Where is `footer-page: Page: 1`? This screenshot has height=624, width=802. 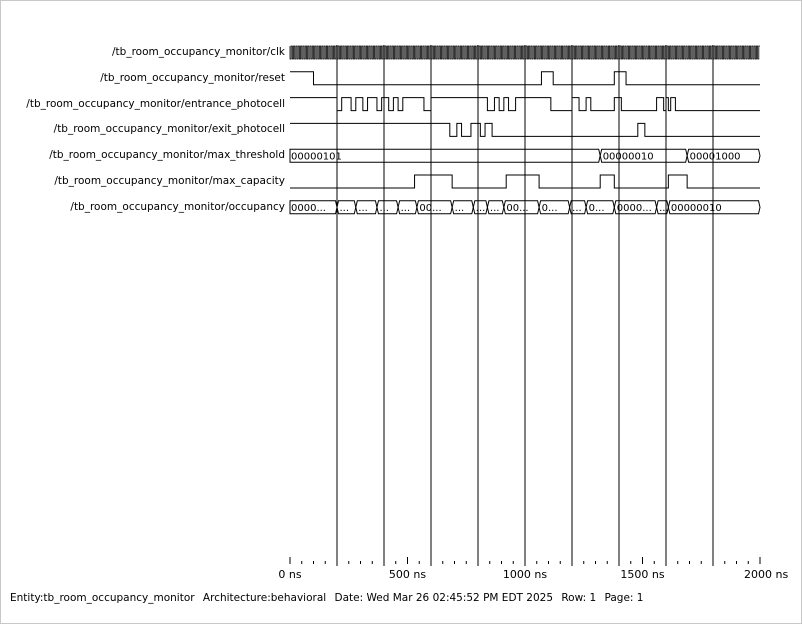 footer-page: Page: 1 is located at coordinates (624, 598).